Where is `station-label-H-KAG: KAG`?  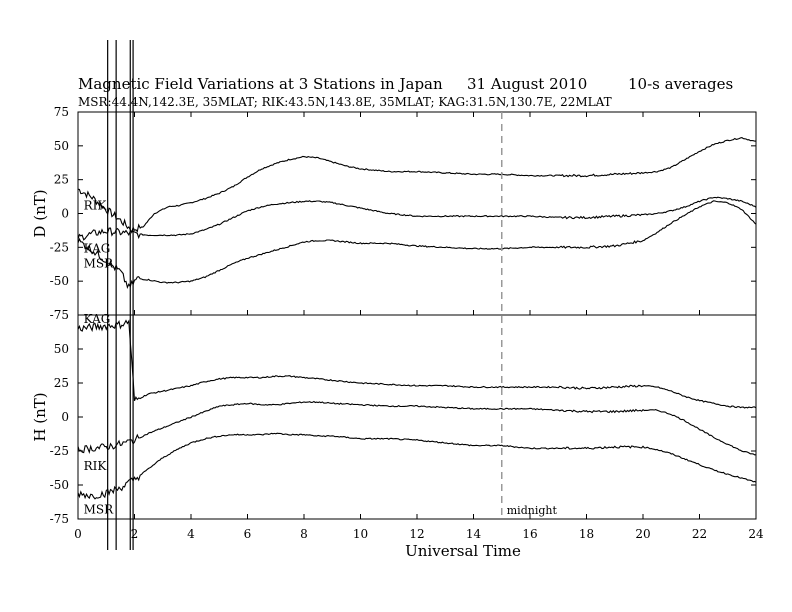
station-label-H-KAG: KAG is located at coordinates (97, 319).